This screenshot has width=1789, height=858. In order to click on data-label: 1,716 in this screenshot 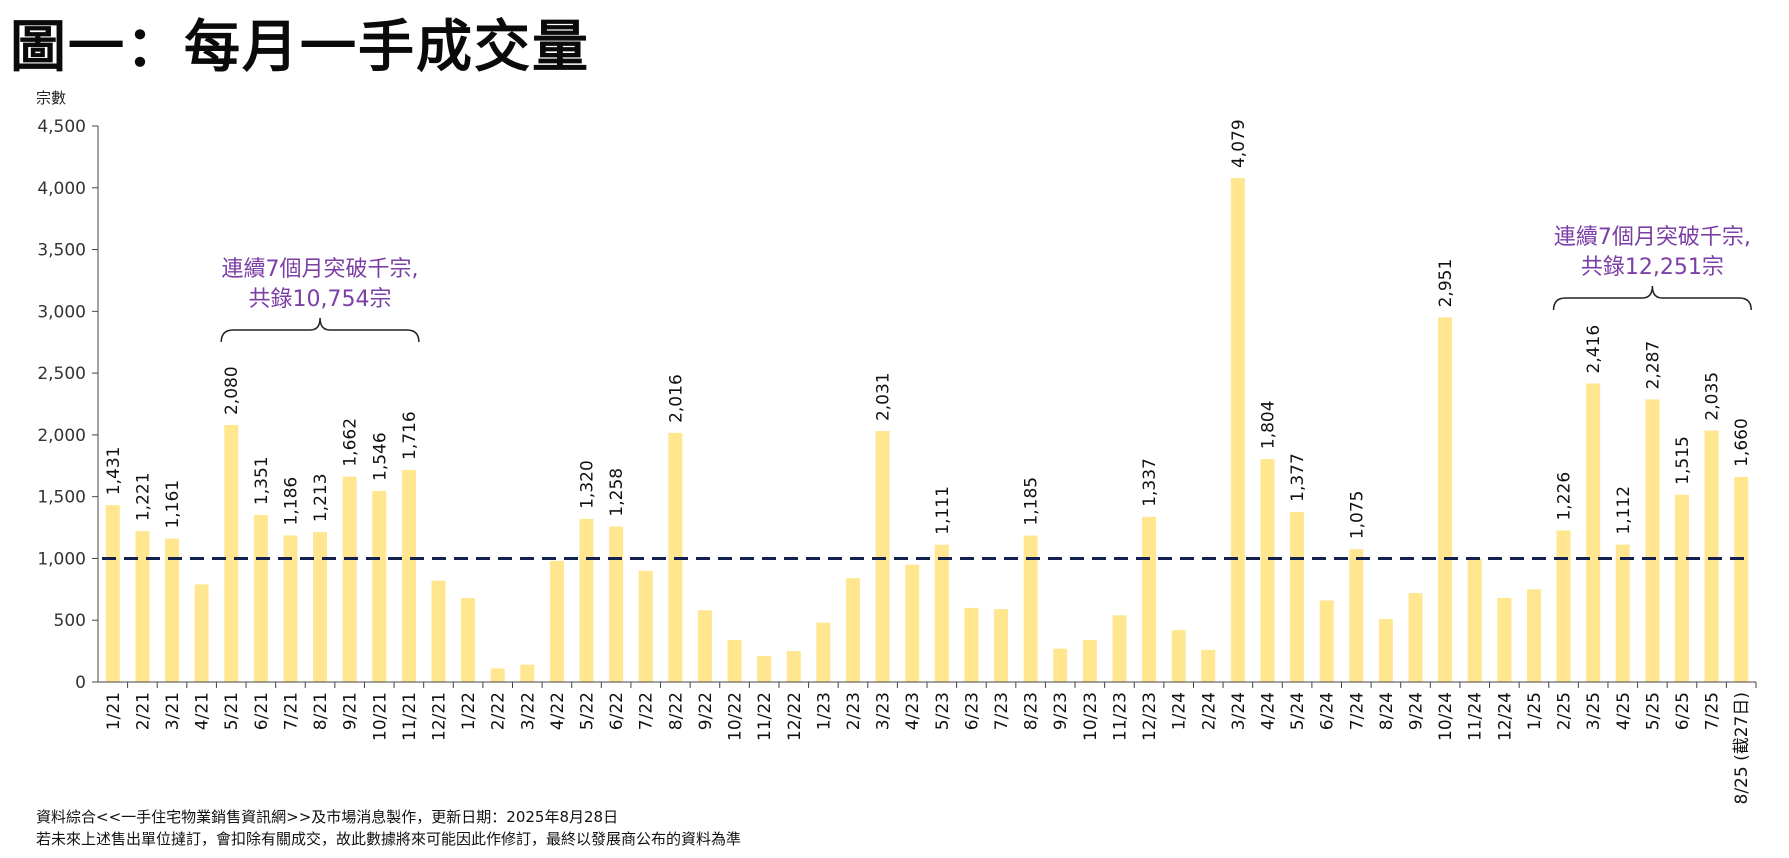, I will do `click(410, 435)`.